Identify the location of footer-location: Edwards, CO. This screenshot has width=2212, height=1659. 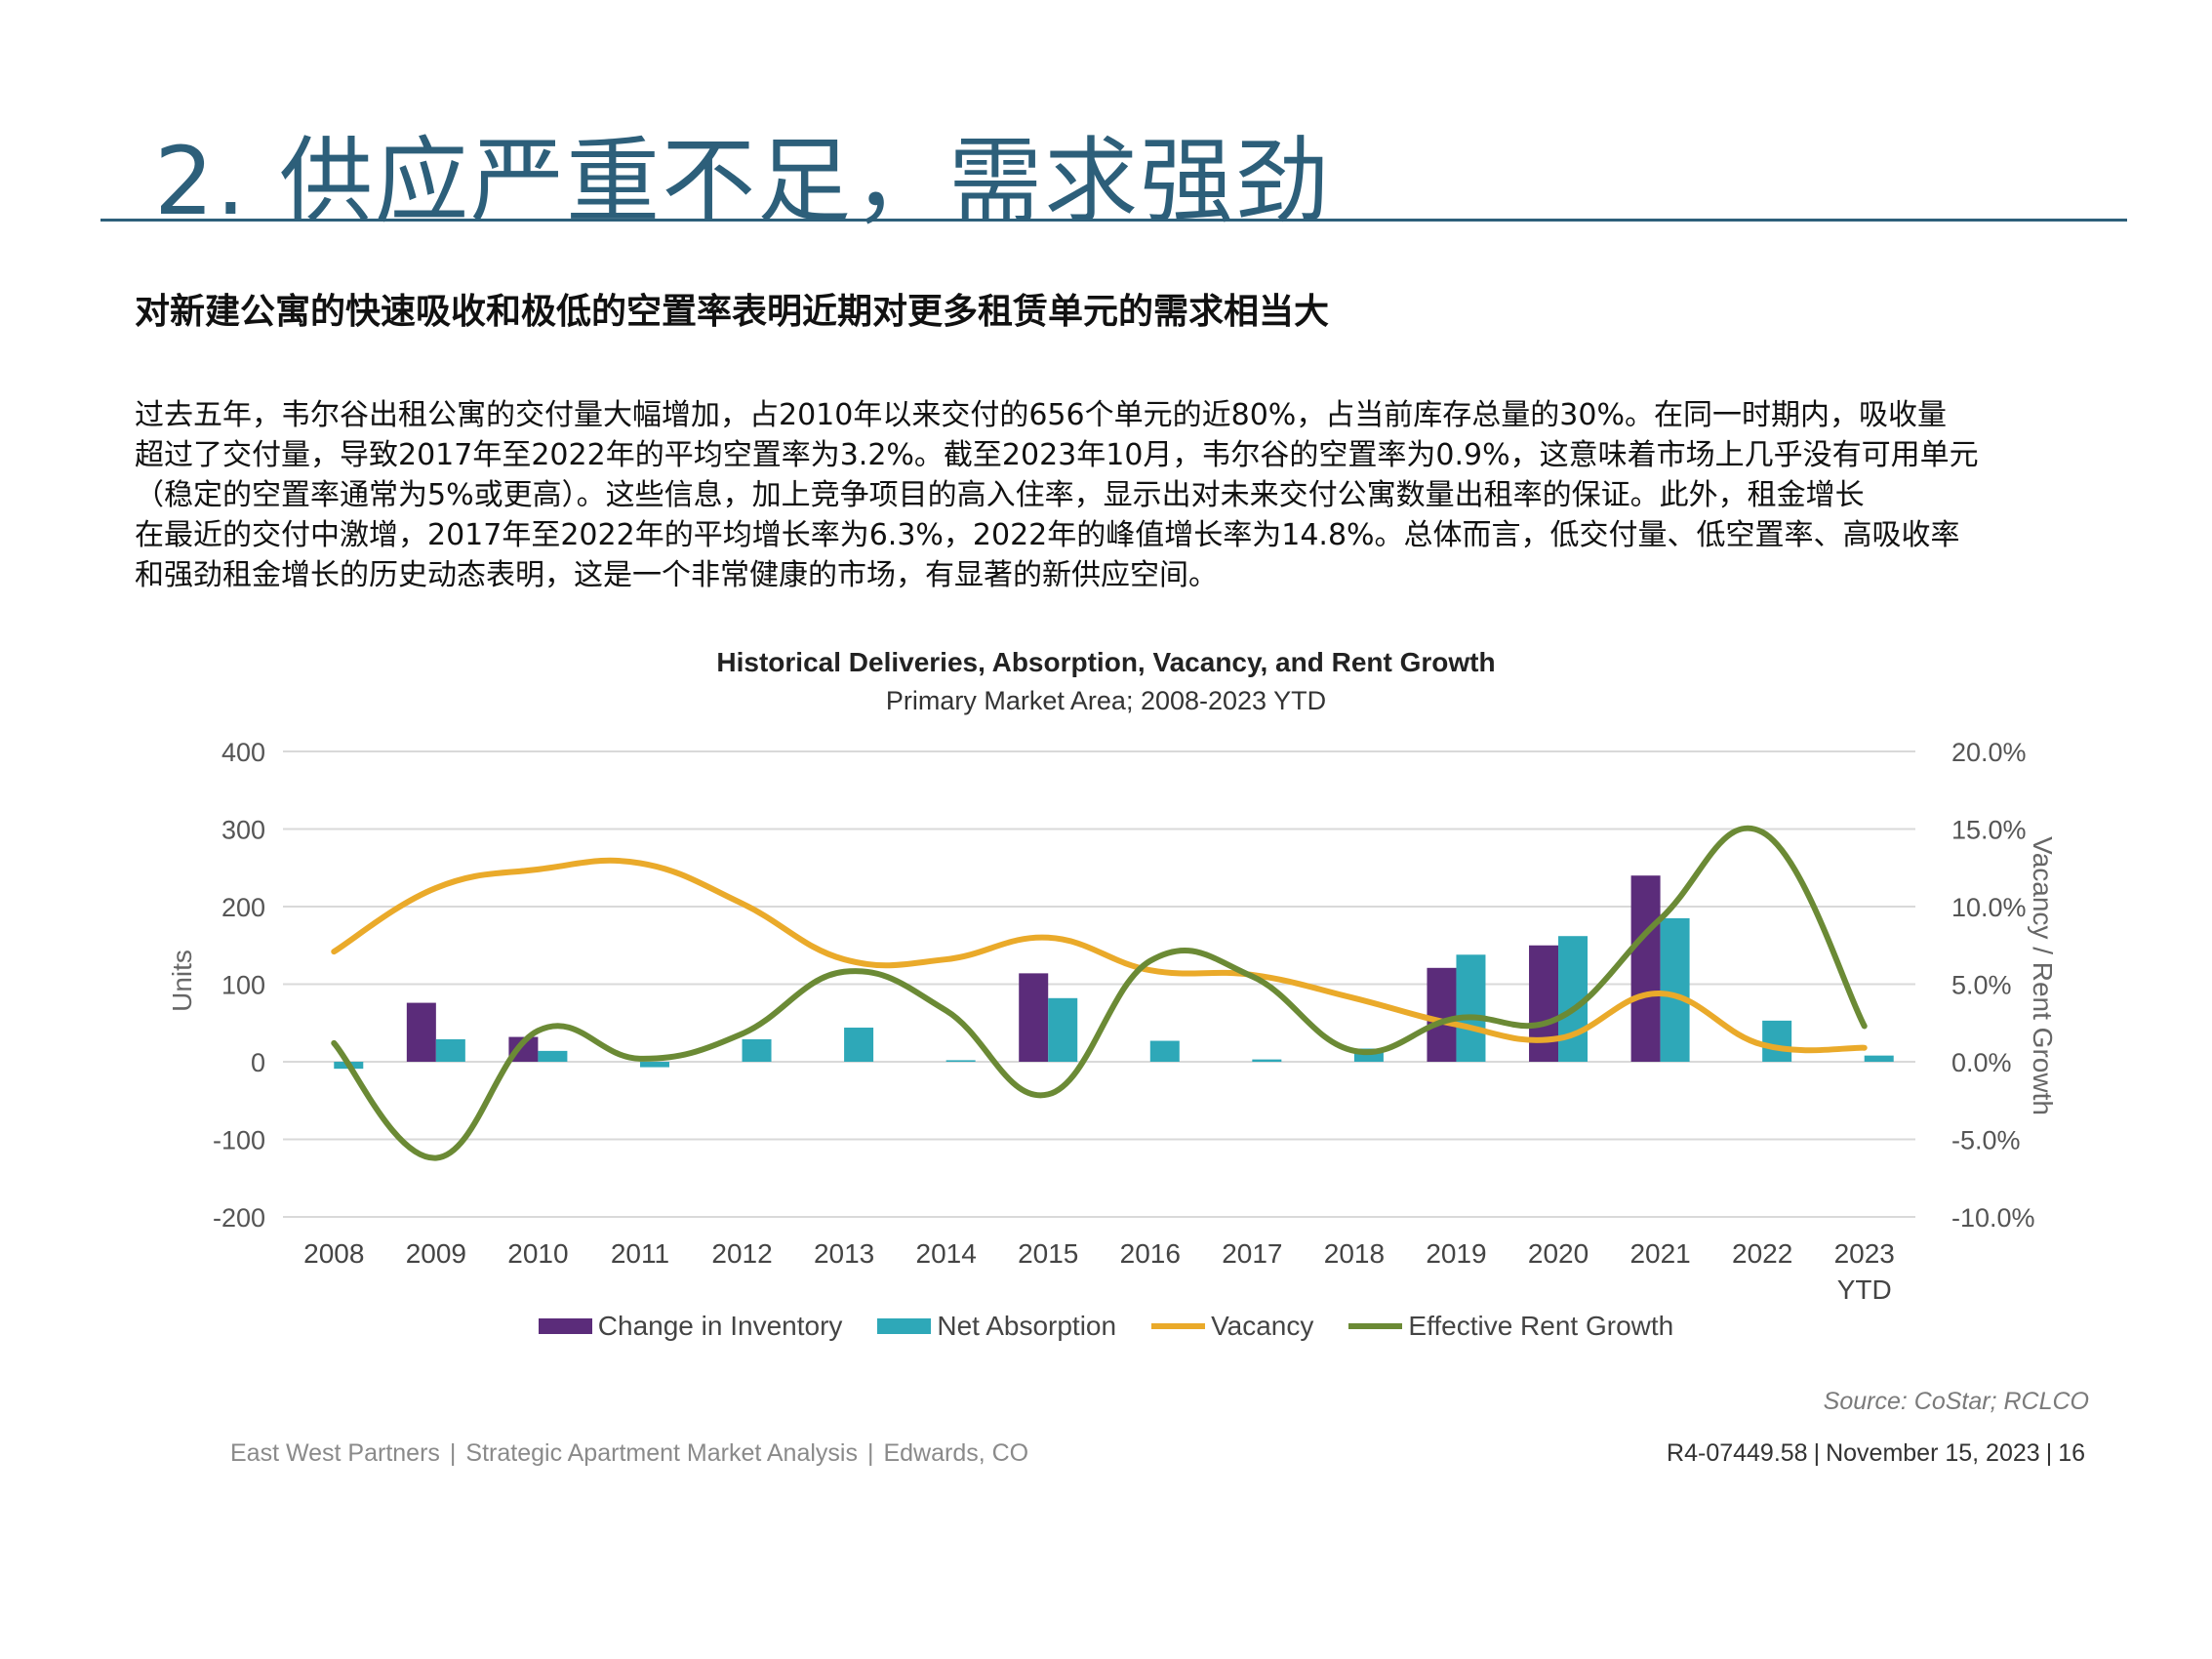
(956, 1453).